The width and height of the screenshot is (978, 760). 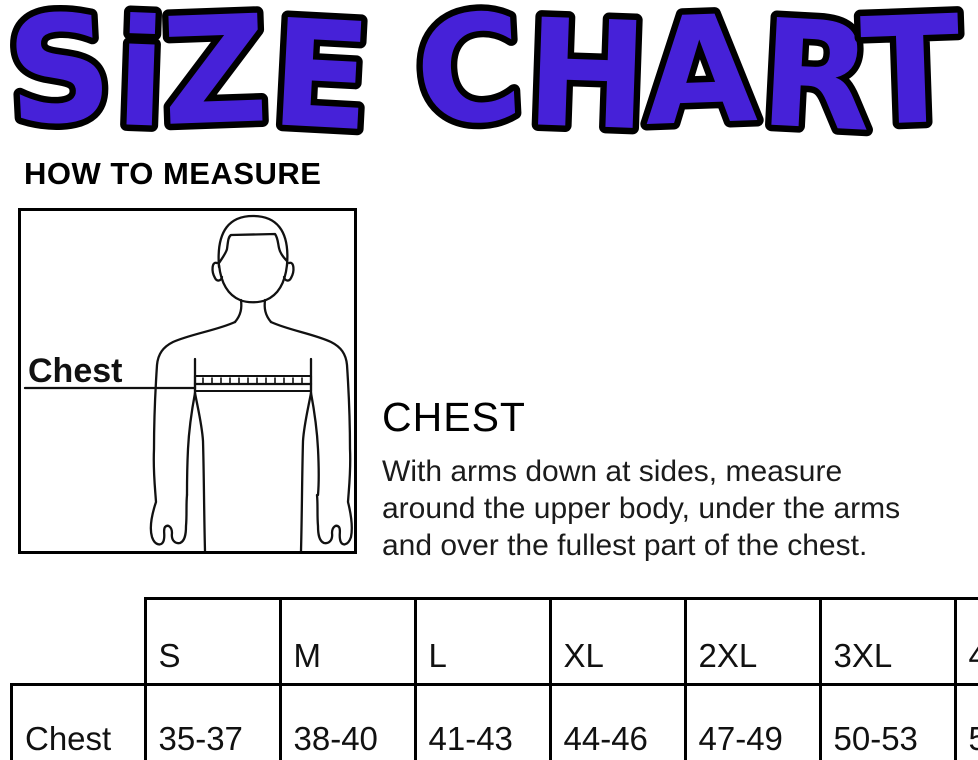 What do you see at coordinates (212, 641) in the screenshot?
I see `size-column-header: S` at bounding box center [212, 641].